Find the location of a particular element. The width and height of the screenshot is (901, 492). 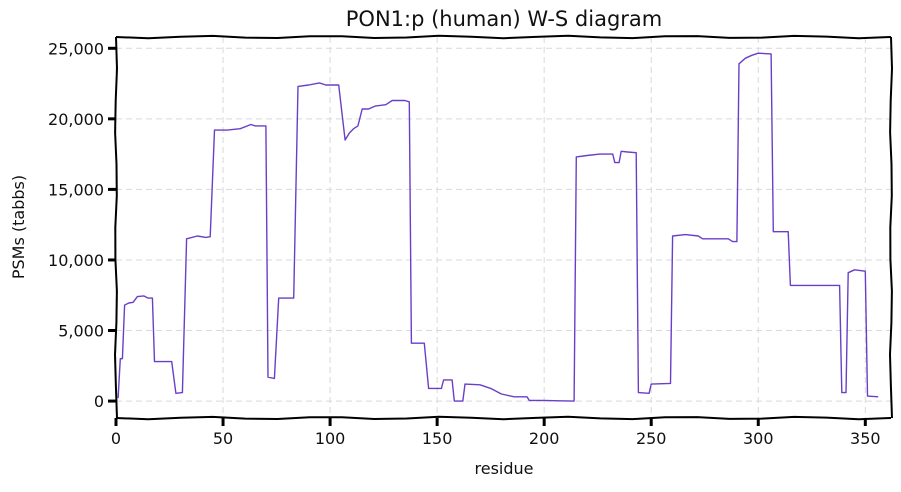

y-tick-label: 15,000 is located at coordinates (76, 189).